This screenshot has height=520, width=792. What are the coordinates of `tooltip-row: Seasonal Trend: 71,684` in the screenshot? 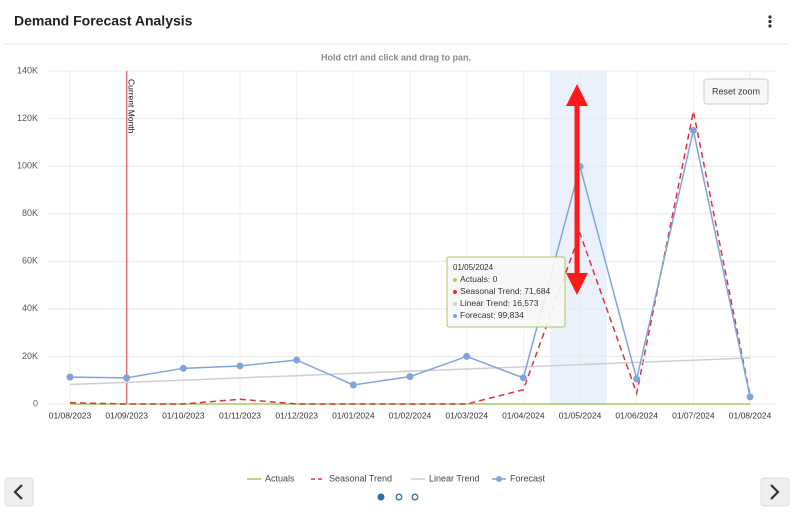 It's located at (505, 291).